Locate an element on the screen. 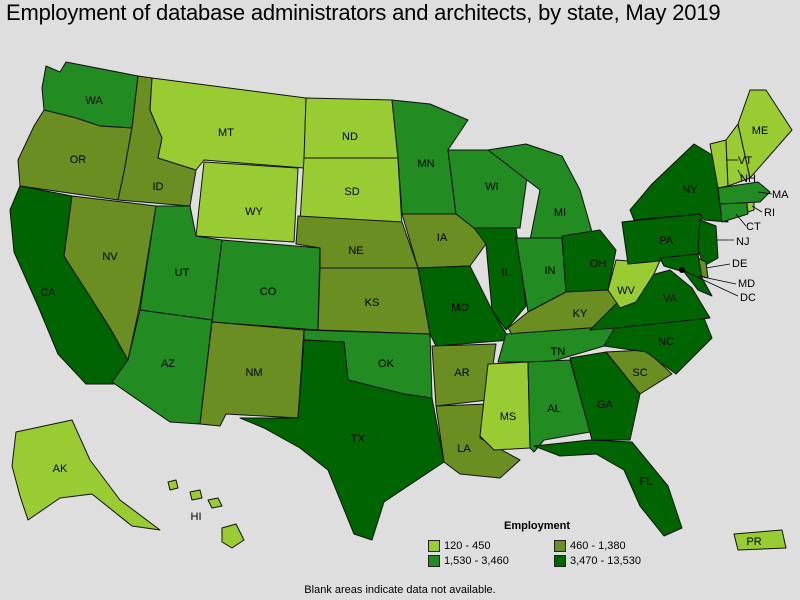  legend-item-2: 460 - 1,380 is located at coordinates (590, 546).